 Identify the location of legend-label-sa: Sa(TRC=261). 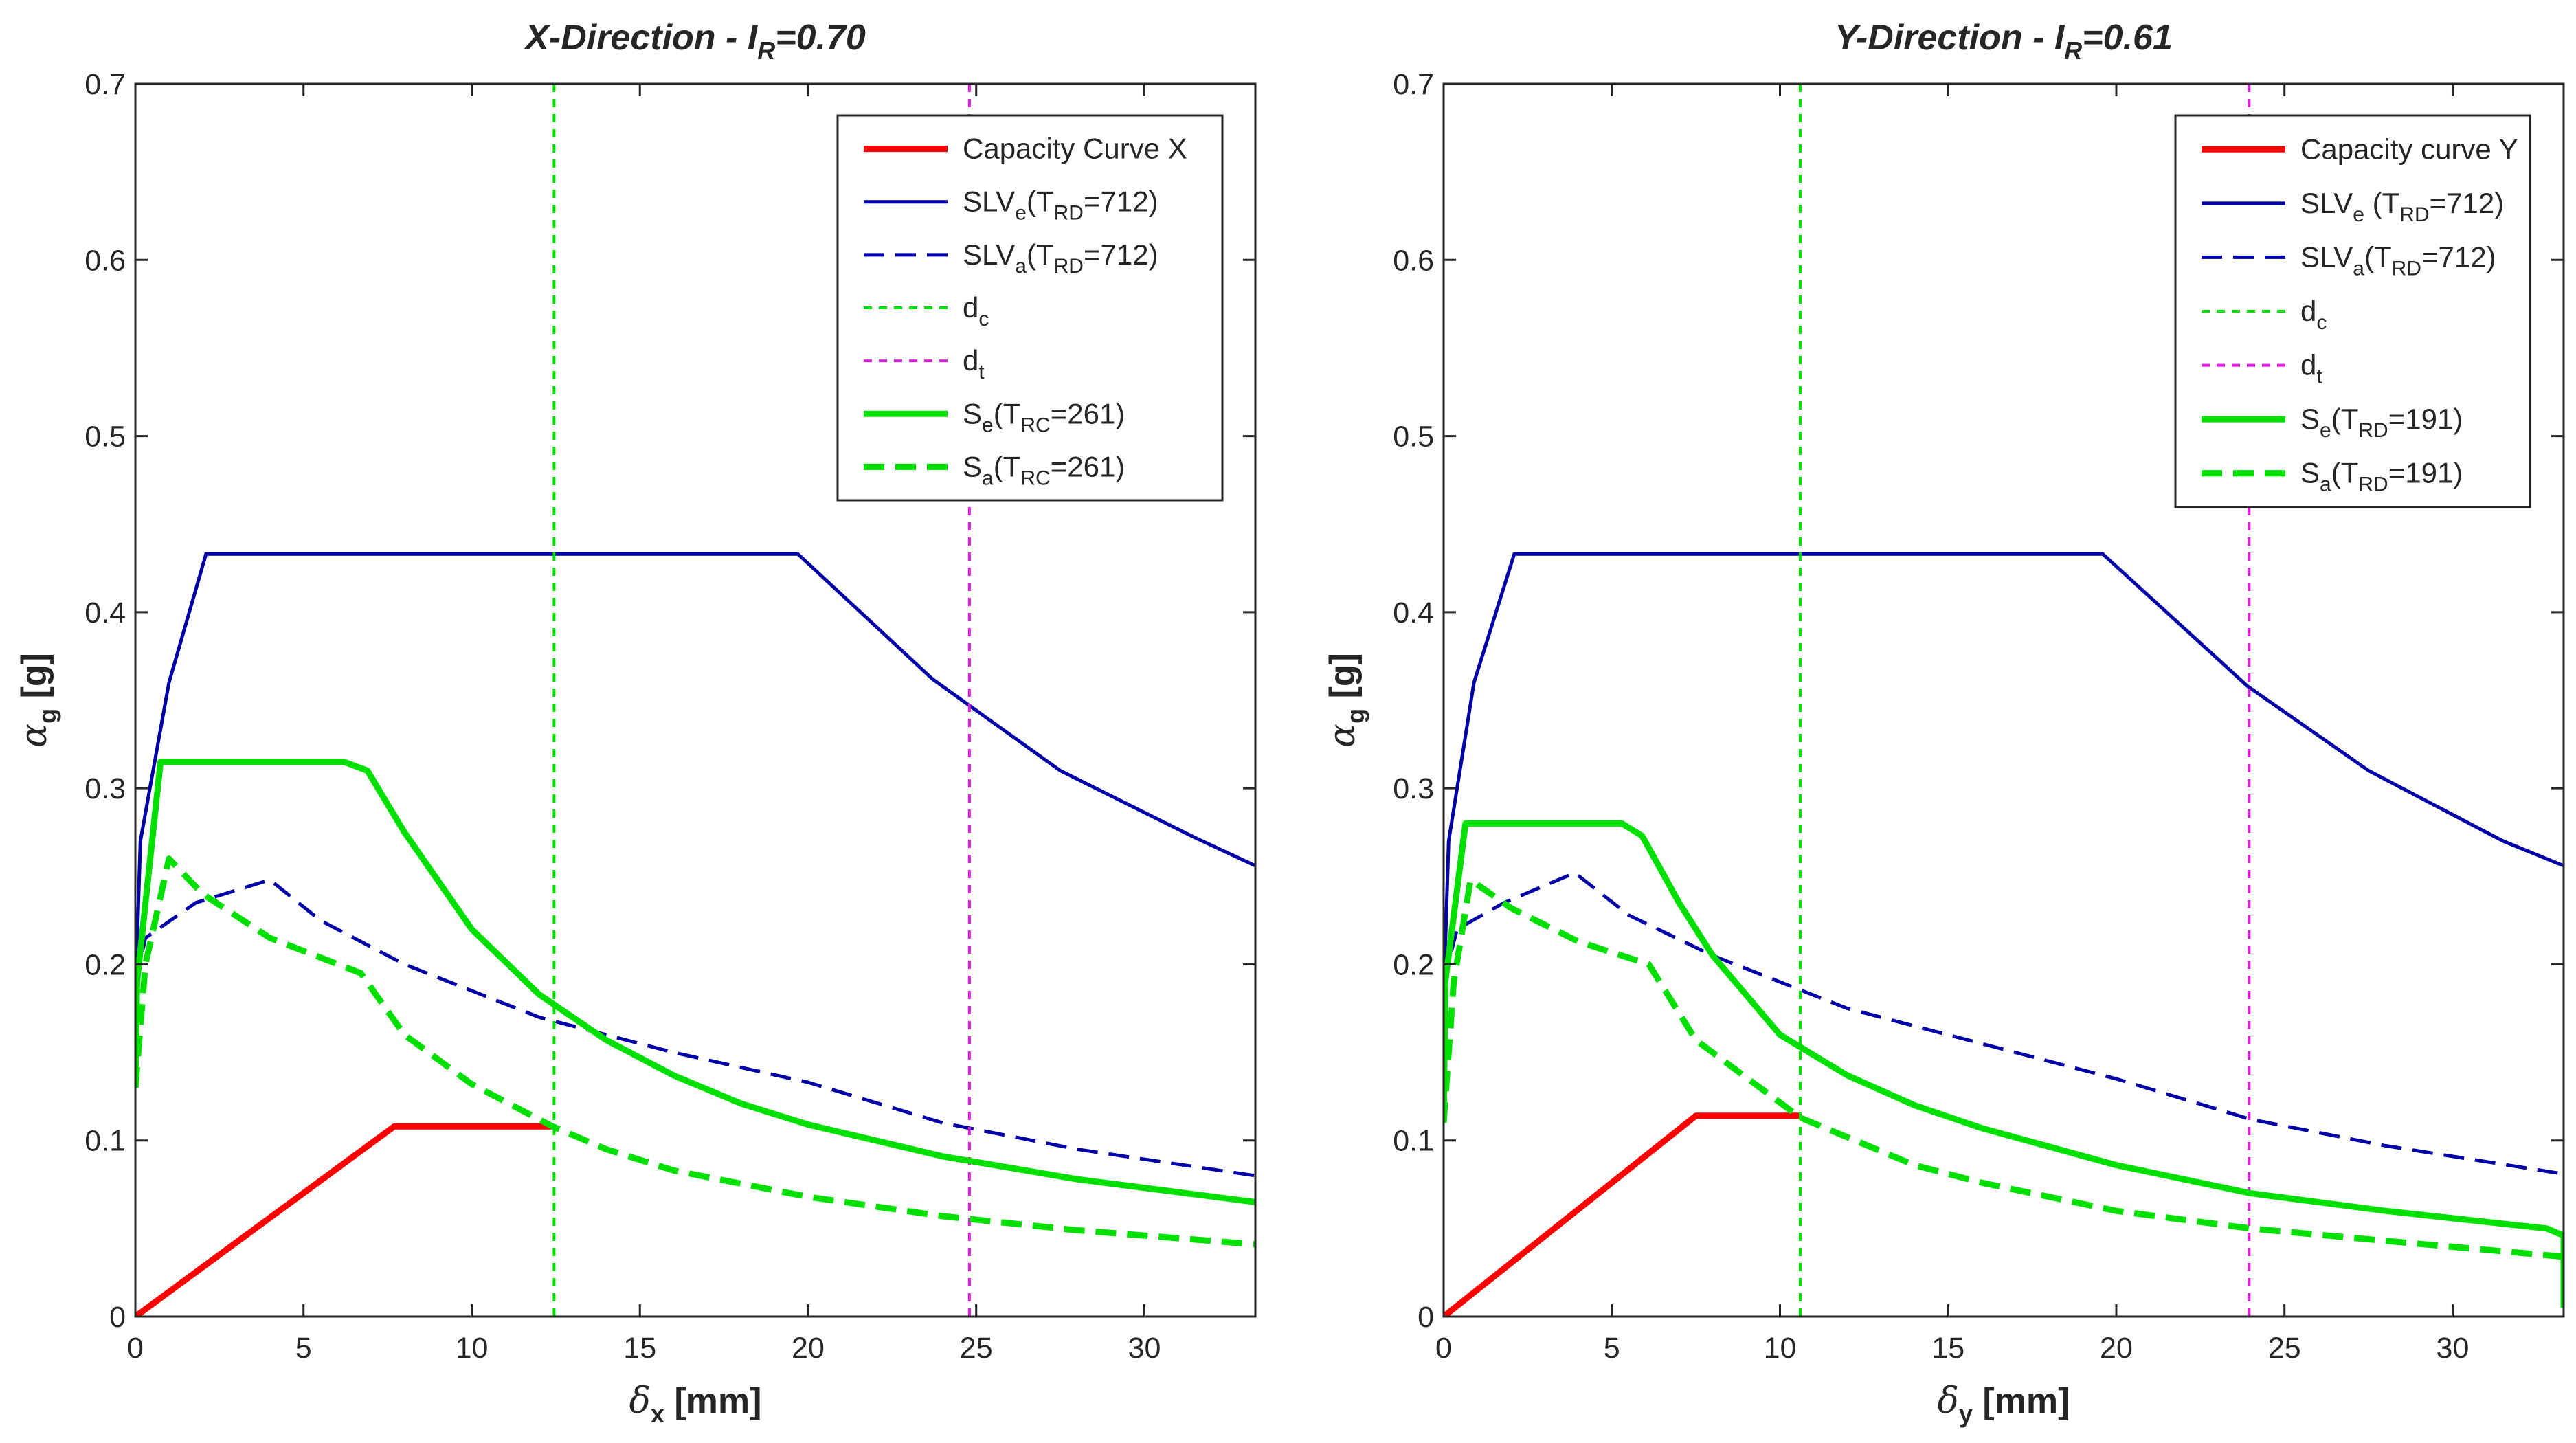
(1044, 470).